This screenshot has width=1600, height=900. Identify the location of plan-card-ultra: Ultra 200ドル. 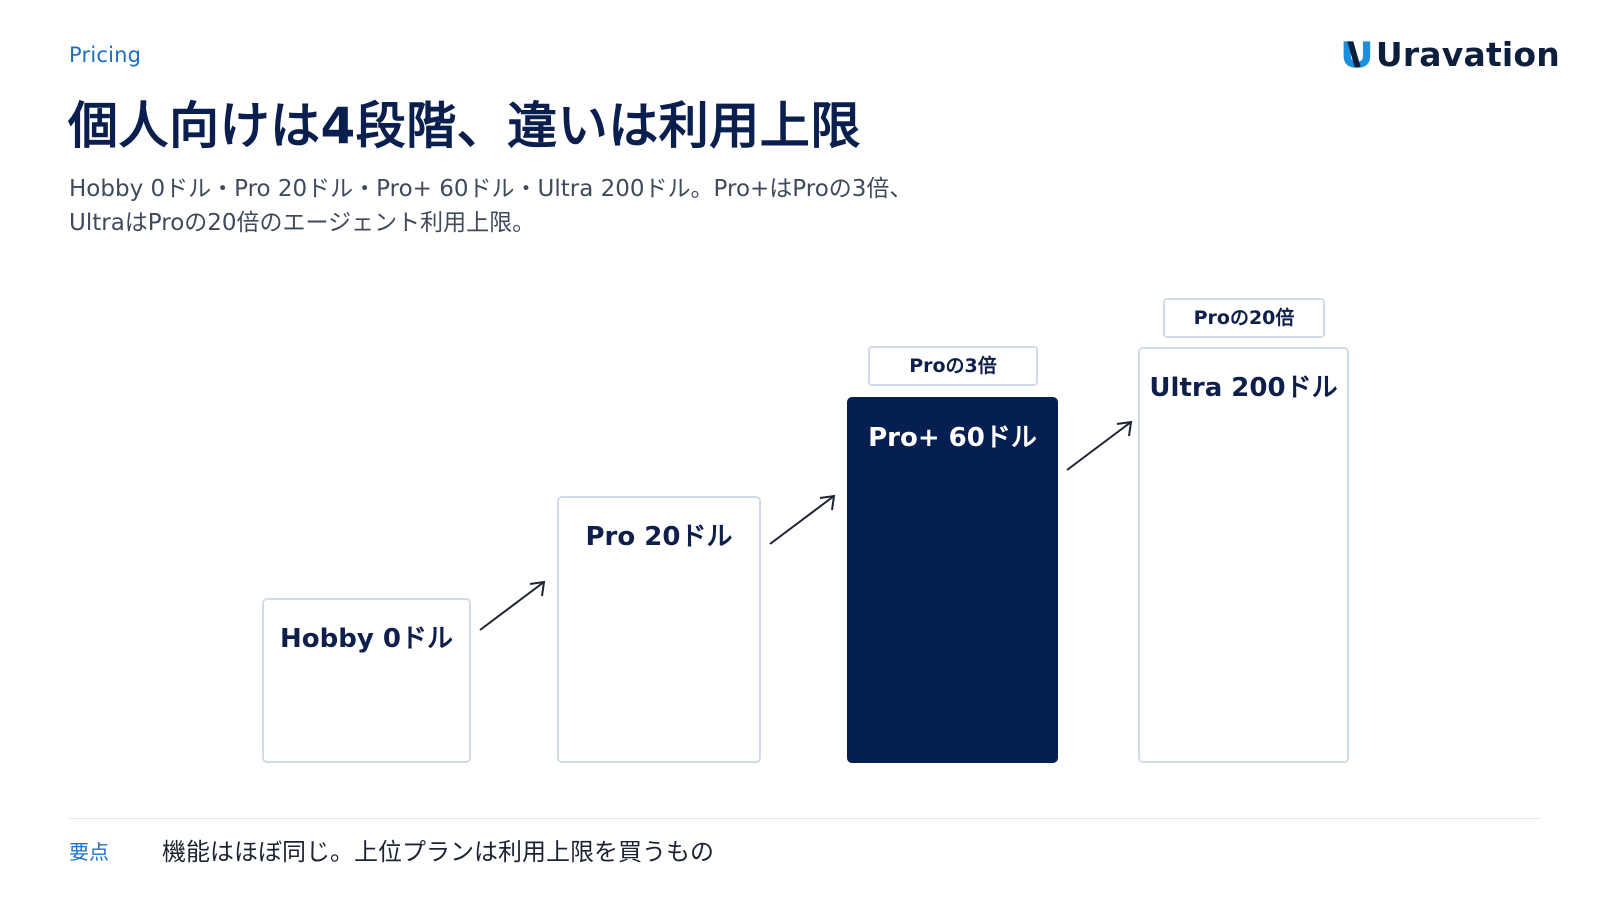
(1243, 555).